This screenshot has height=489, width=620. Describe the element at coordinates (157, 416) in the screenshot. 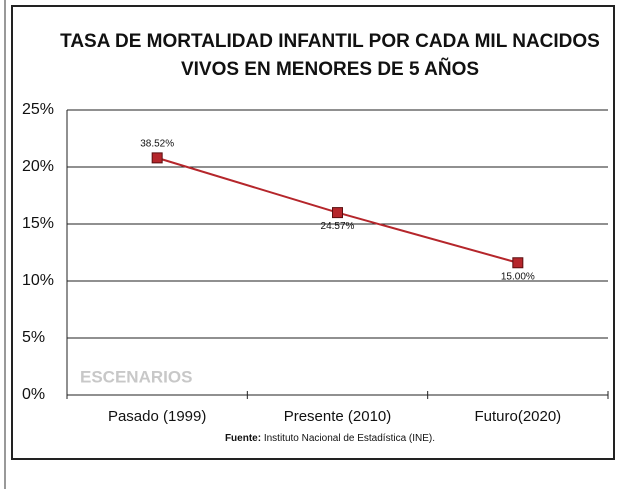

I see `x-tick-label: Pasado (1999)` at that location.